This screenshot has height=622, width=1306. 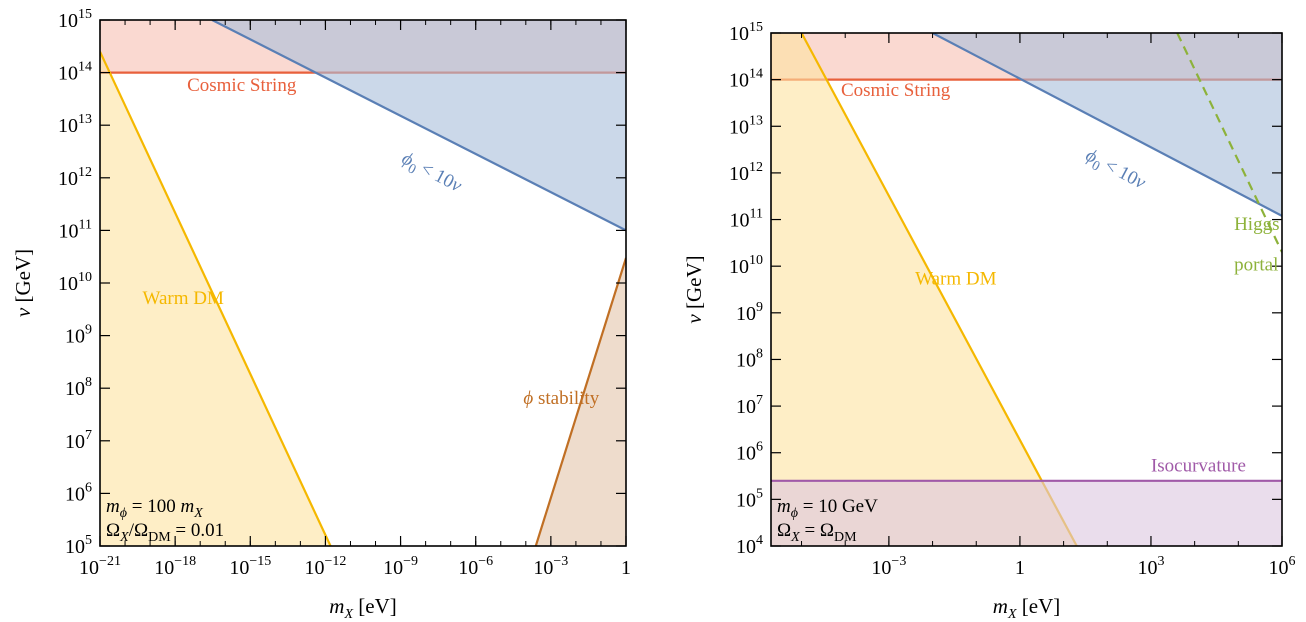 What do you see at coordinates (561, 398) in the screenshot?
I see `label-phi-stability: ϕ stability` at bounding box center [561, 398].